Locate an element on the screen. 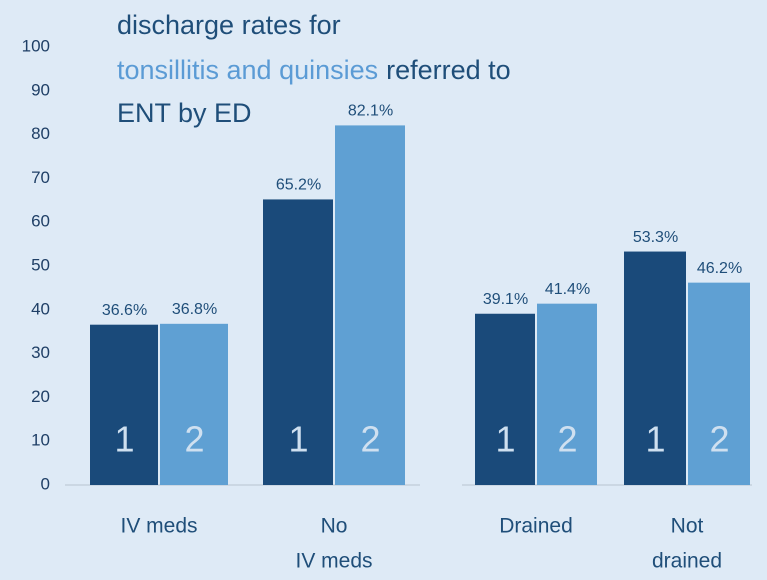 The height and width of the screenshot is (580, 767). data-label: 39.1% is located at coordinates (505, 299).